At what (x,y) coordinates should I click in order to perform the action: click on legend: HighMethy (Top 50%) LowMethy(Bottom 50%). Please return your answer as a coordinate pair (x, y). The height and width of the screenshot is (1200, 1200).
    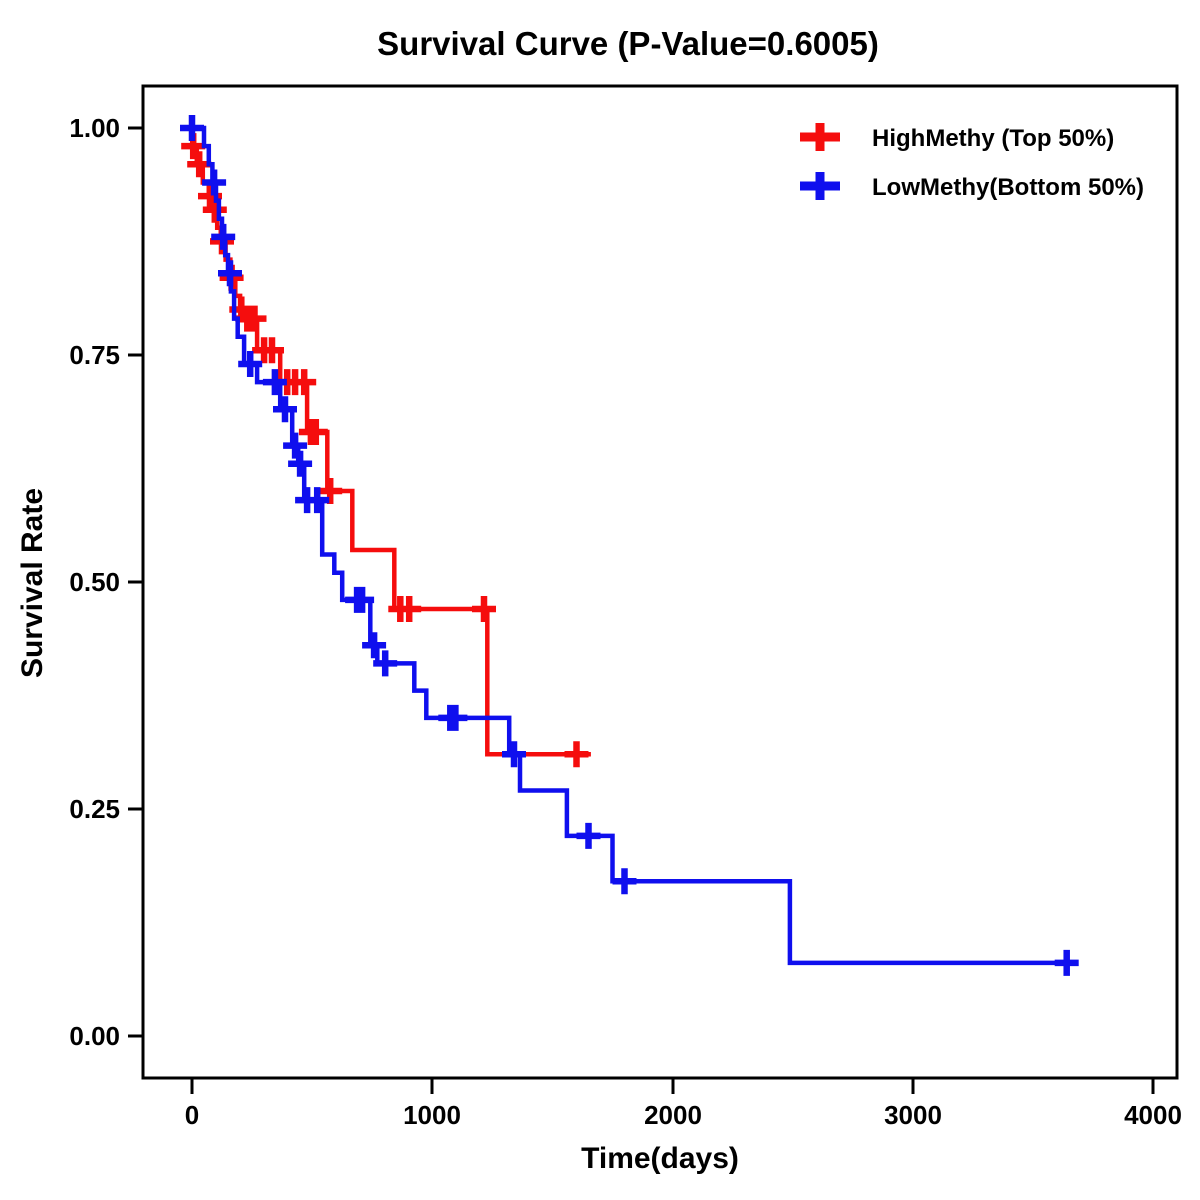
    Looking at the image, I should click on (972, 162).